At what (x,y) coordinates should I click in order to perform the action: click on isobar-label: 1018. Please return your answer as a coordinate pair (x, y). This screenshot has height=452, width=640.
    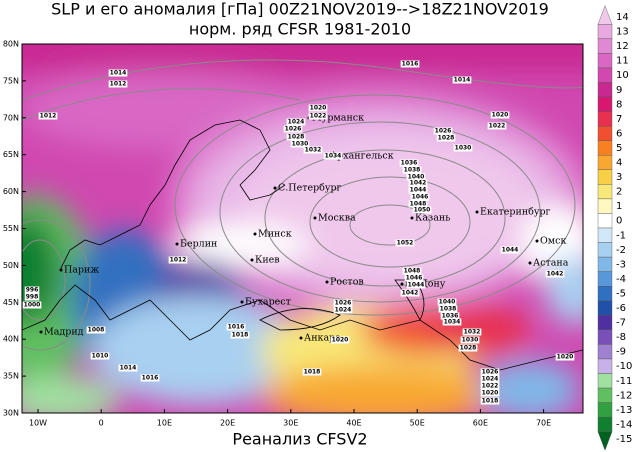
    Looking at the image, I should click on (312, 372).